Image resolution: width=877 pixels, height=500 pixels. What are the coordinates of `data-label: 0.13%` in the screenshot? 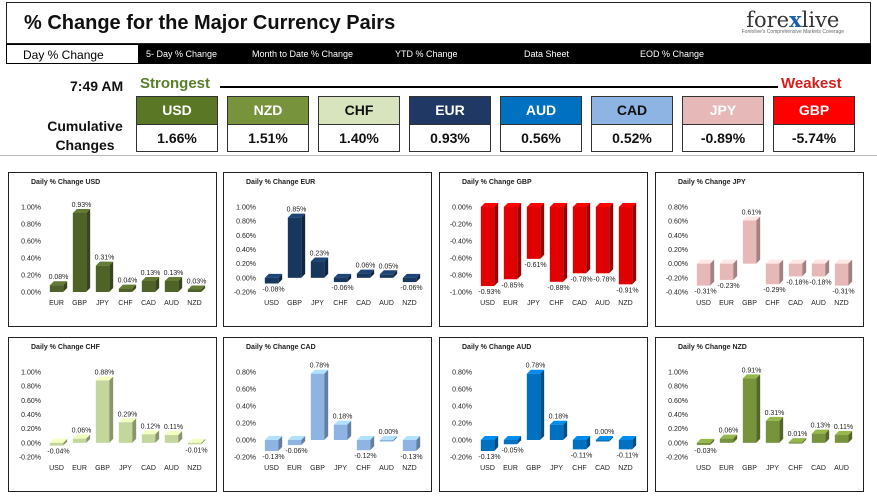 It's located at (151, 273).